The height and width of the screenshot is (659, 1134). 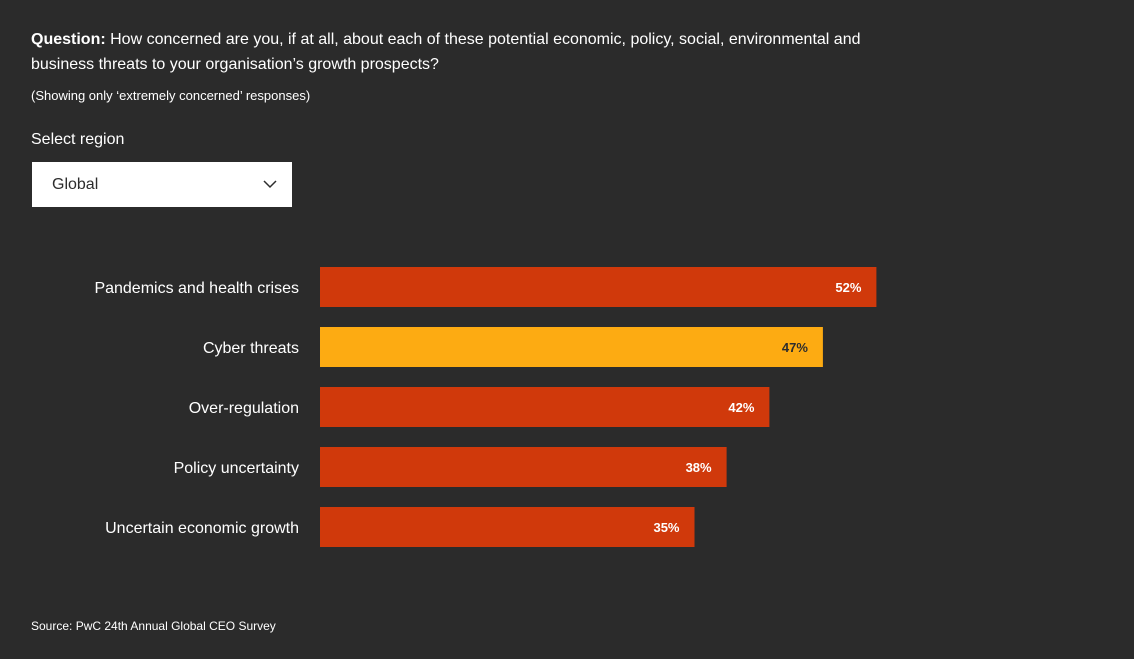 What do you see at coordinates (270, 184) in the screenshot?
I see `chevron-down-icon` at bounding box center [270, 184].